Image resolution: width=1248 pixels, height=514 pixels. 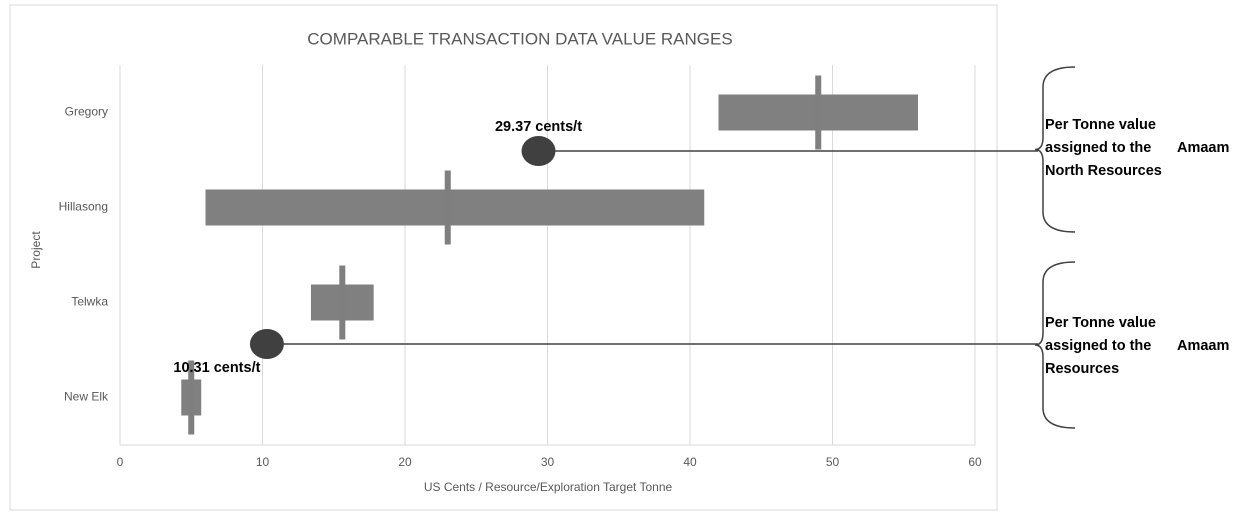 I want to click on x-tick-label: 10, so click(x=263, y=462).